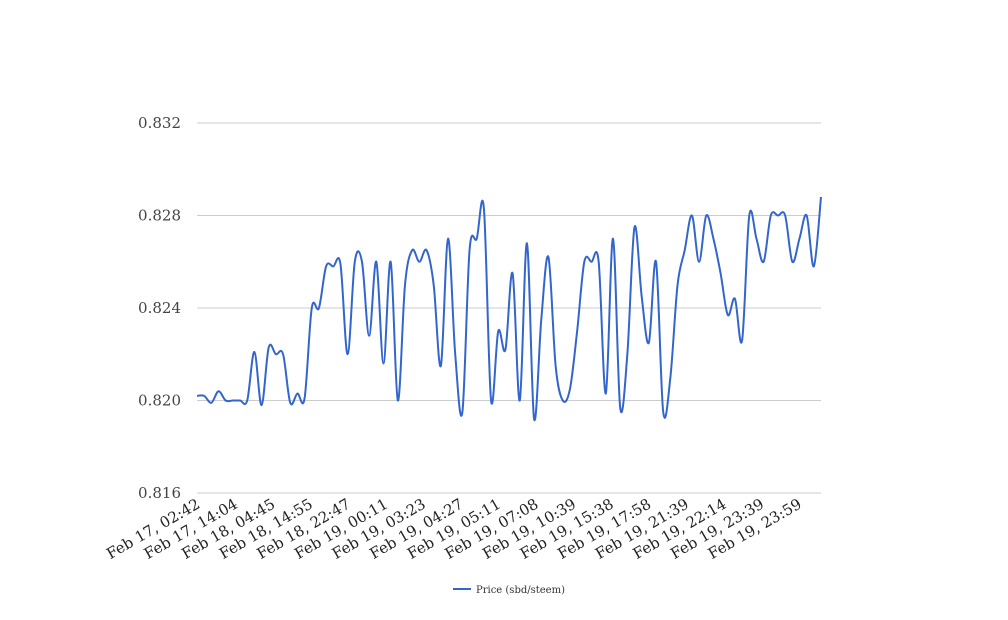  What do you see at coordinates (159, 401) in the screenshot?
I see `y-tick-label: 0.820` at bounding box center [159, 401].